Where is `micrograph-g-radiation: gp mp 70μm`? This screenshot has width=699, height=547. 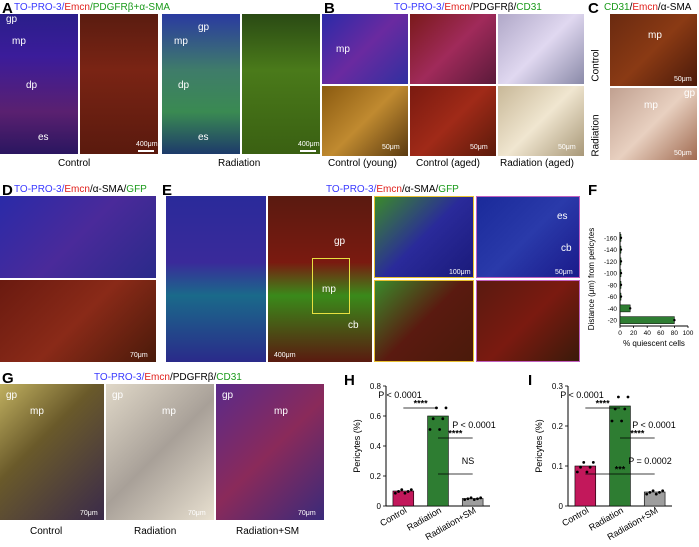 micrograph-g-radiation: gp mp 70μm is located at coordinates (160, 452).